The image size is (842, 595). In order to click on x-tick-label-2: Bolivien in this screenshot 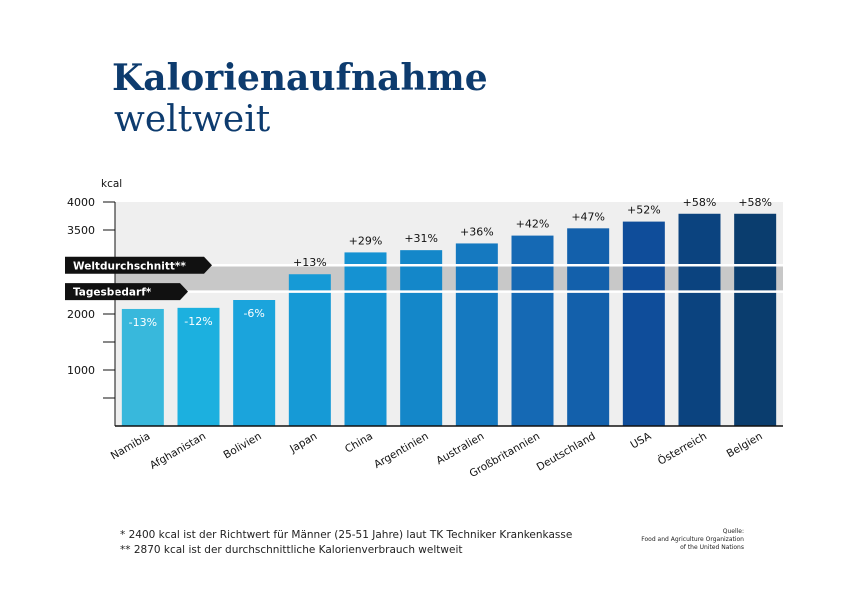, I will do `click(243, 445)`.